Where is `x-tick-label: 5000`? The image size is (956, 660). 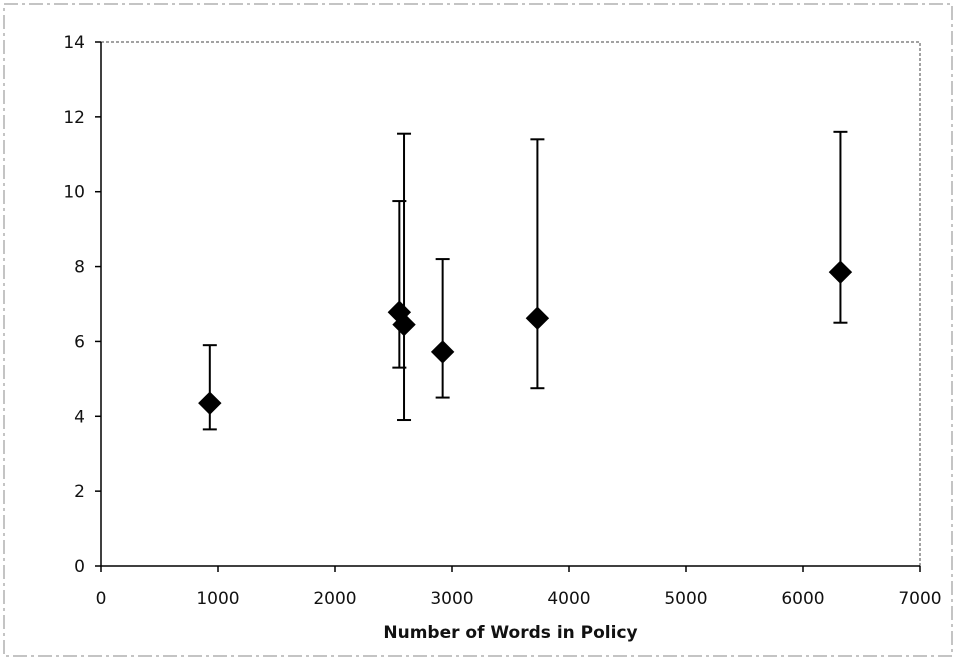
x-tick-label: 5000 is located at coordinates (685, 599).